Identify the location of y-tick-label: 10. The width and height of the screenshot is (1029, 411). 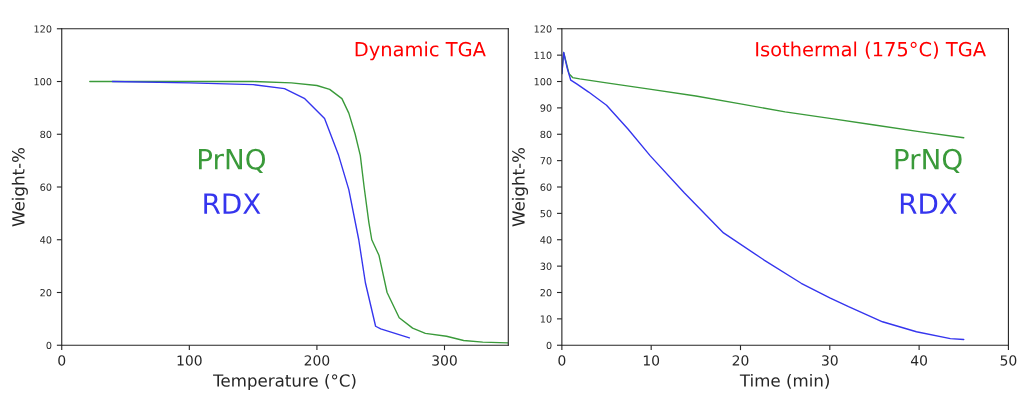
(546, 319).